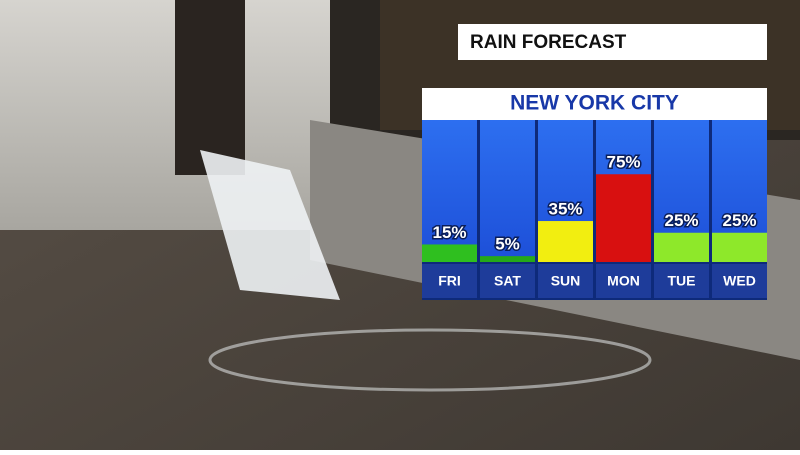 Image resolution: width=800 pixels, height=455 pixels. I want to click on x-tick-label: FRI, so click(449, 281).